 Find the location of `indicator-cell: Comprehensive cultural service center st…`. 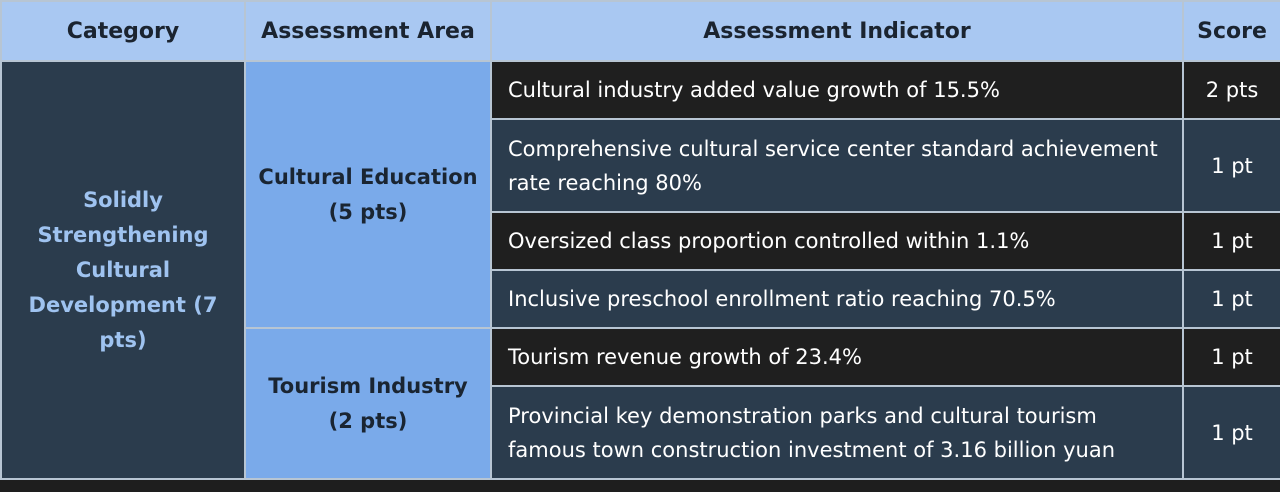

indicator-cell: Comprehensive cultural service center st… is located at coordinates (837, 165).